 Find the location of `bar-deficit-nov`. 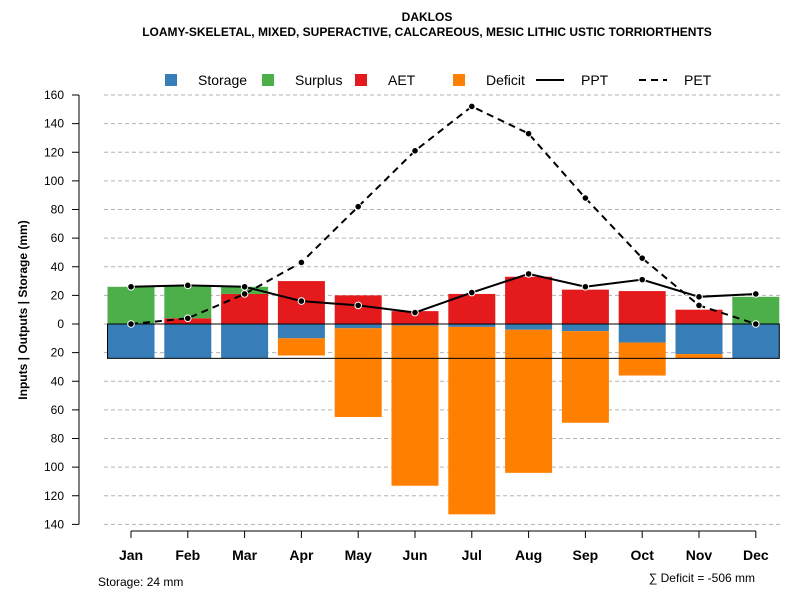

bar-deficit-nov is located at coordinates (699, 356).